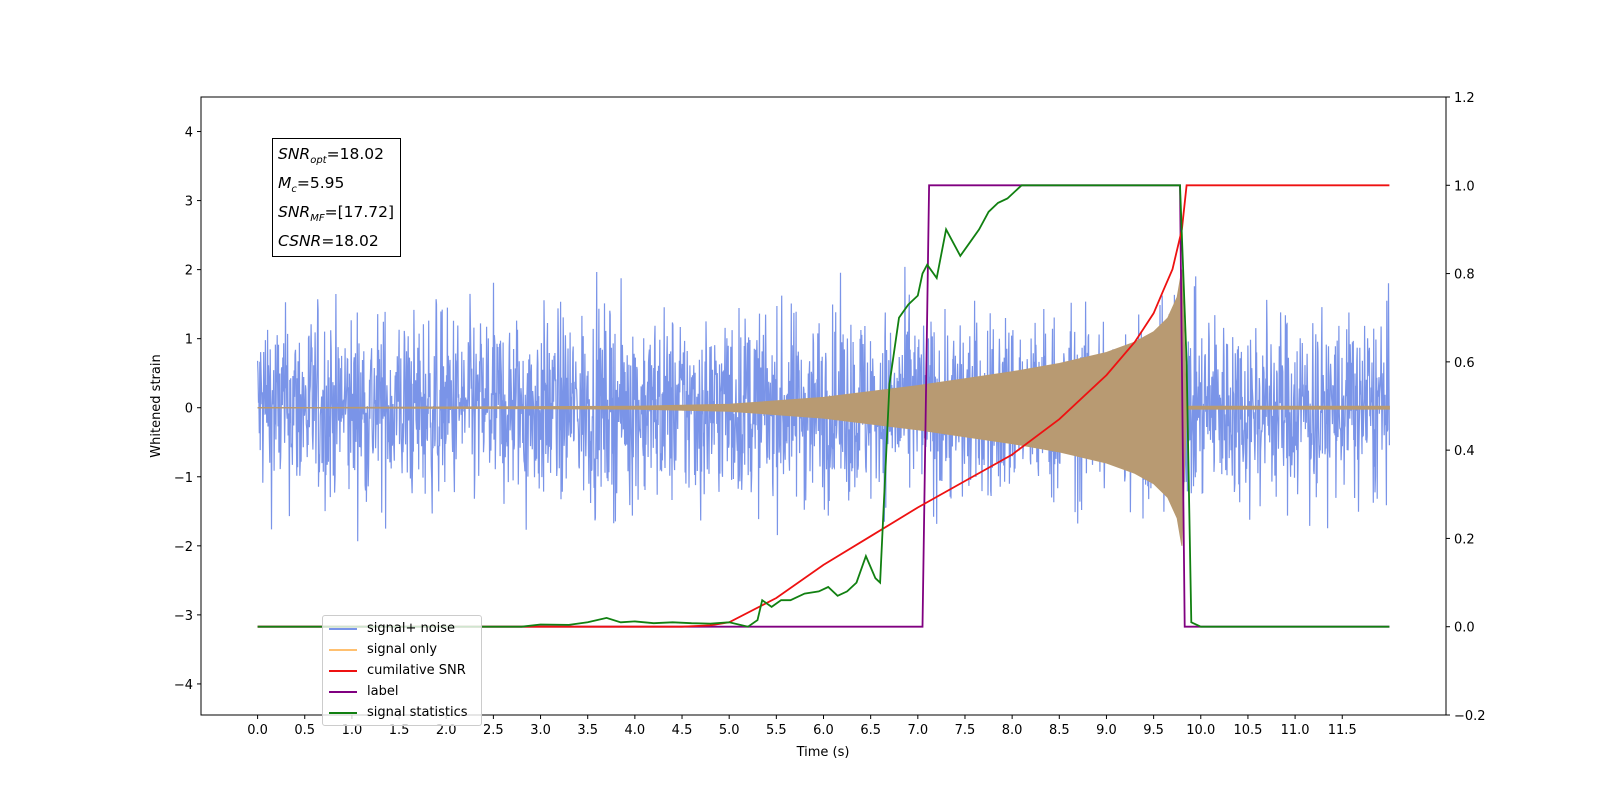  I want to click on snr-mf-line: SNRMF=[17.72], so click(336, 214).